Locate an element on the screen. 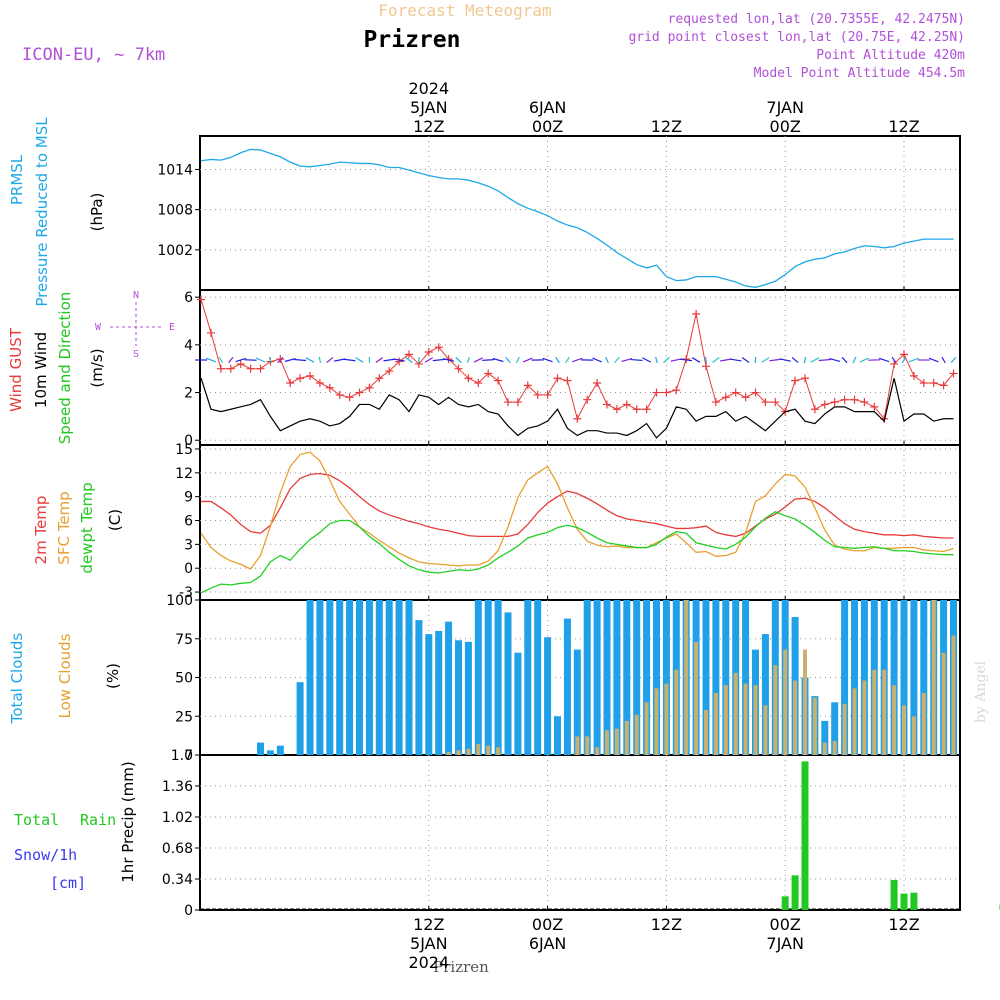  watermark: by Angel is located at coordinates (981, 691).